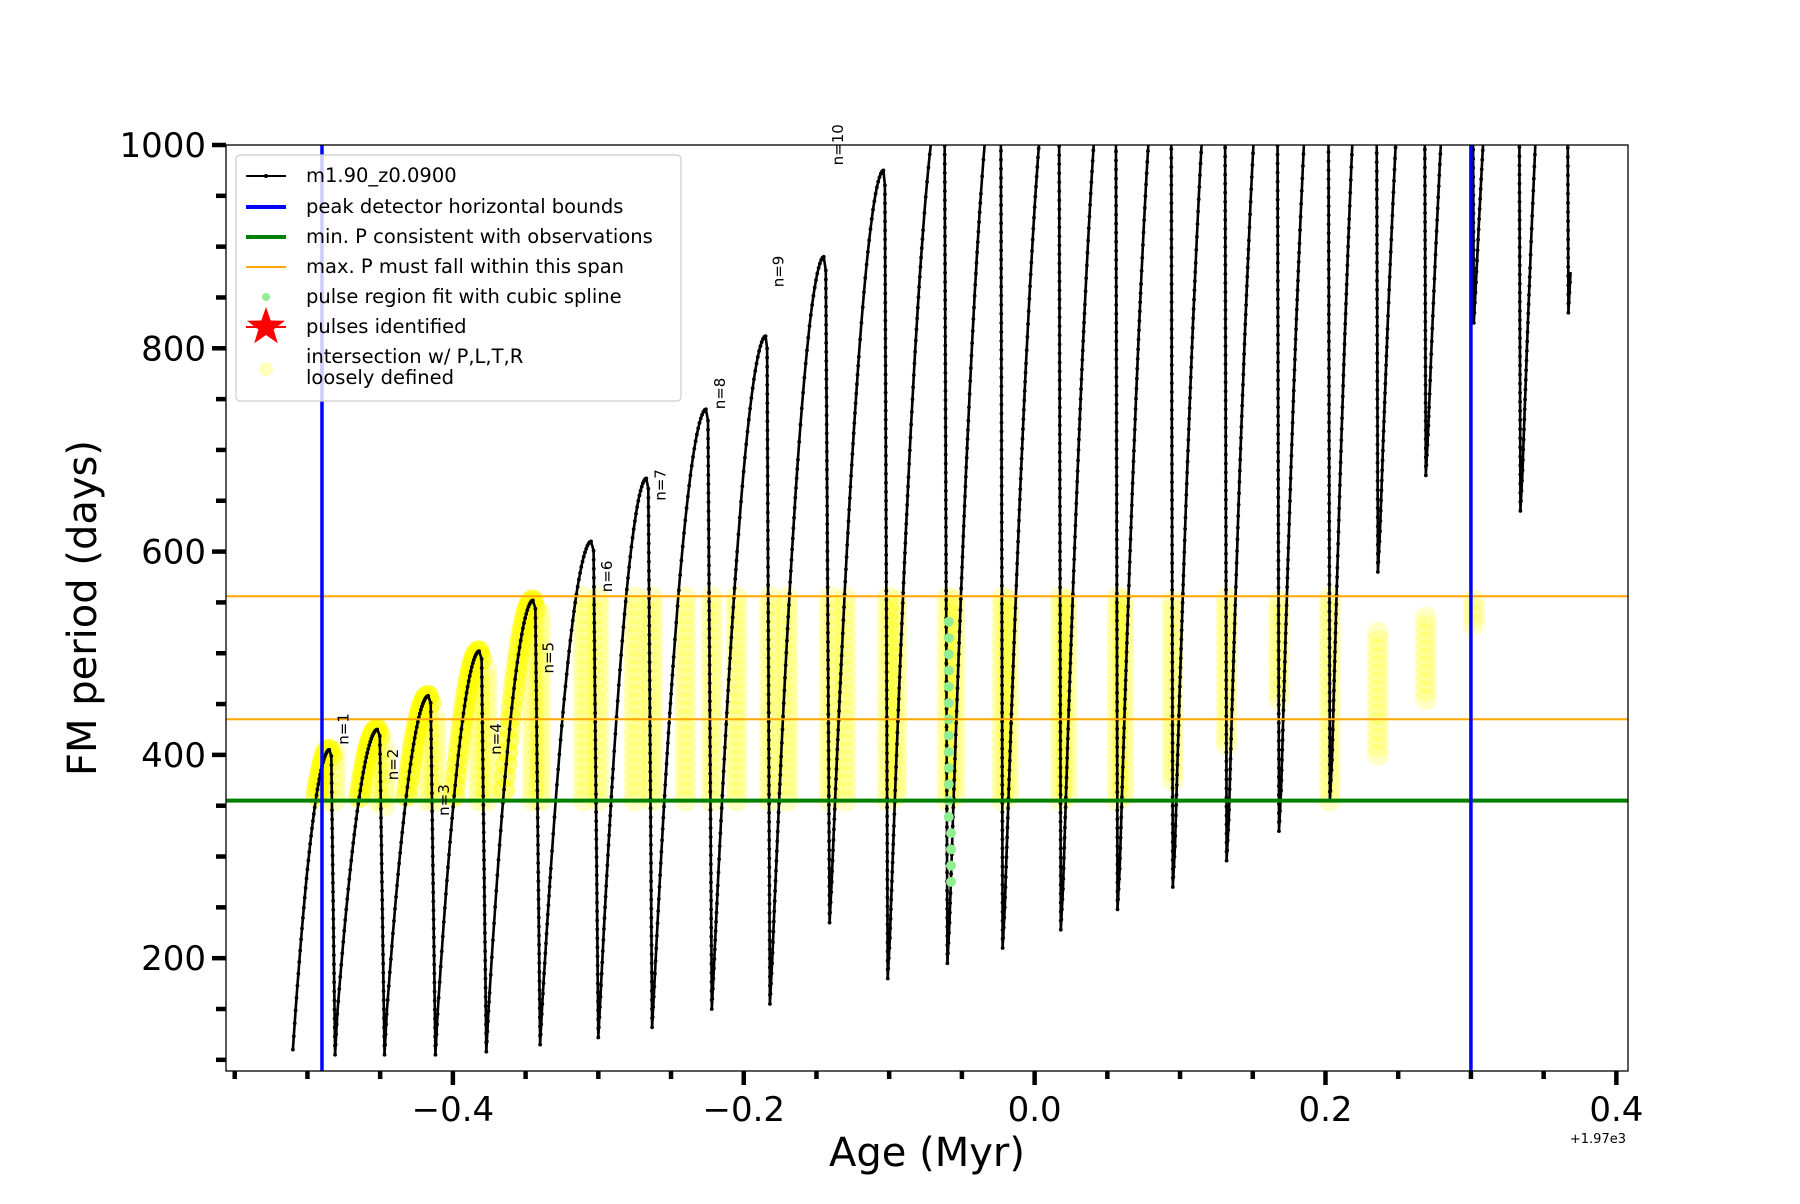 This screenshot has height=1204, width=1800. What do you see at coordinates (173, 756) in the screenshot?
I see `y-tick-label: 400` at bounding box center [173, 756].